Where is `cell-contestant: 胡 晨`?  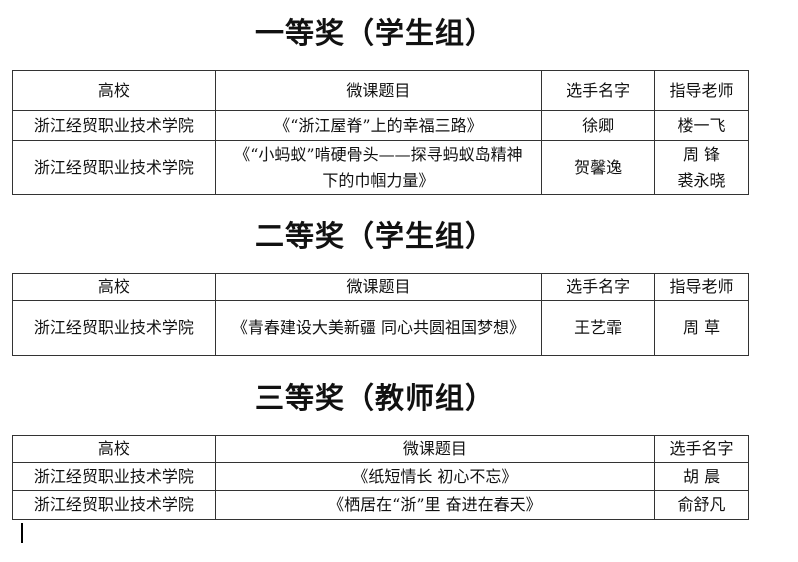
cell-contestant: 胡 晨 is located at coordinates (701, 476).